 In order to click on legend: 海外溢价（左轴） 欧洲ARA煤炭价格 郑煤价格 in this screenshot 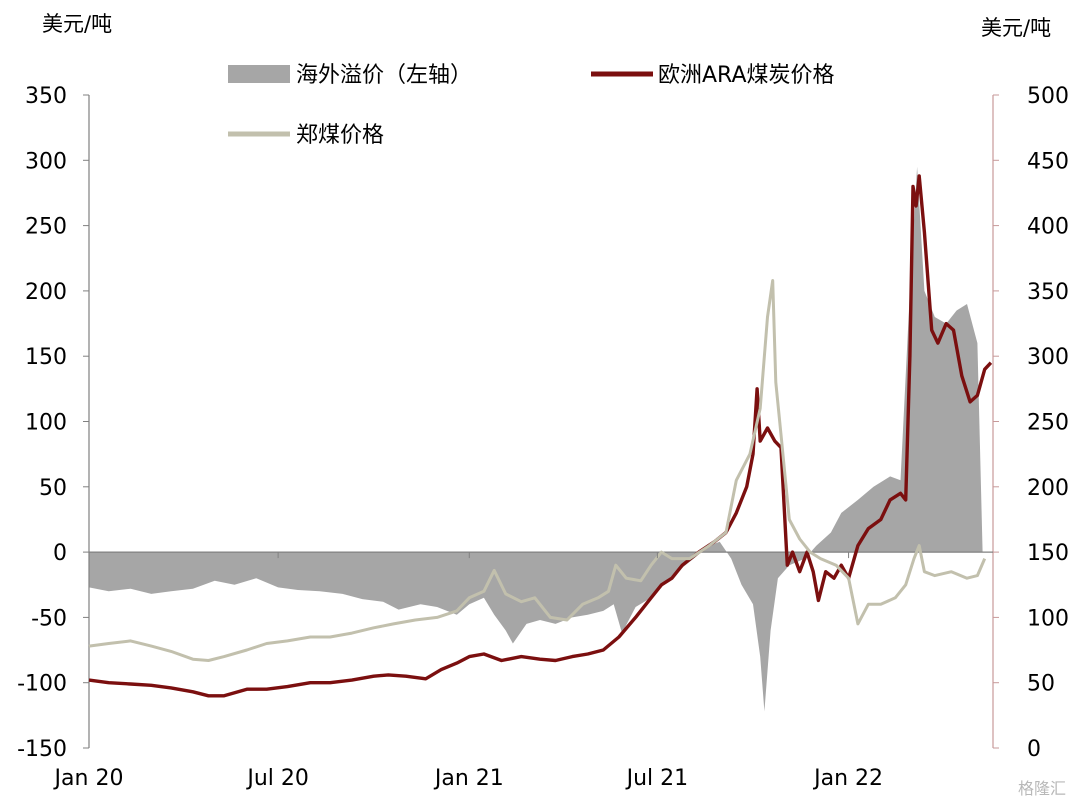, I will do `click(531, 105)`.